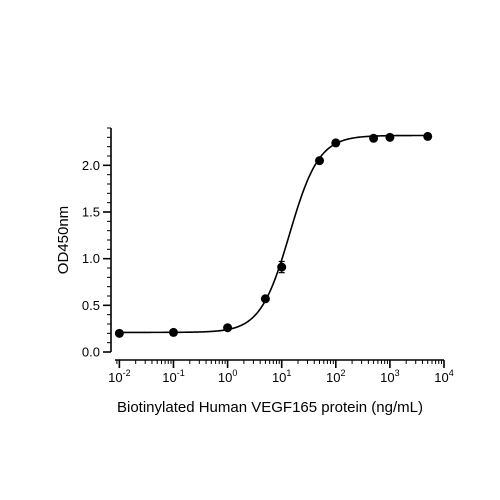  What do you see at coordinates (91, 258) in the screenshot?
I see `y-tick-label: 1.0` at bounding box center [91, 258].